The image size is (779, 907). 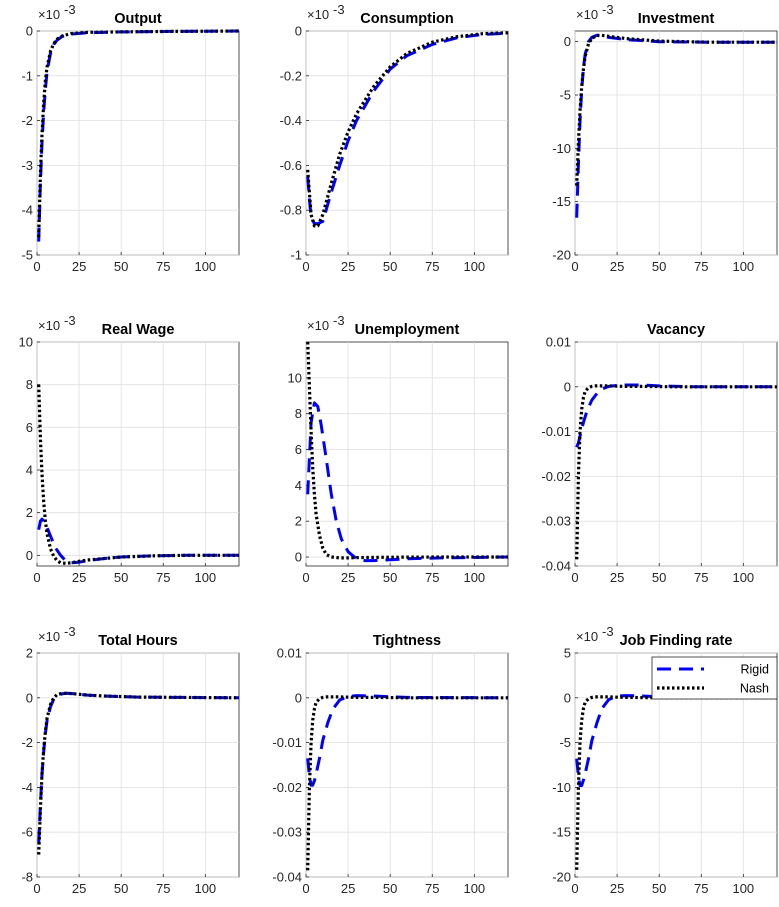 I want to click on y-tick-label: -4, so click(x=27, y=787).